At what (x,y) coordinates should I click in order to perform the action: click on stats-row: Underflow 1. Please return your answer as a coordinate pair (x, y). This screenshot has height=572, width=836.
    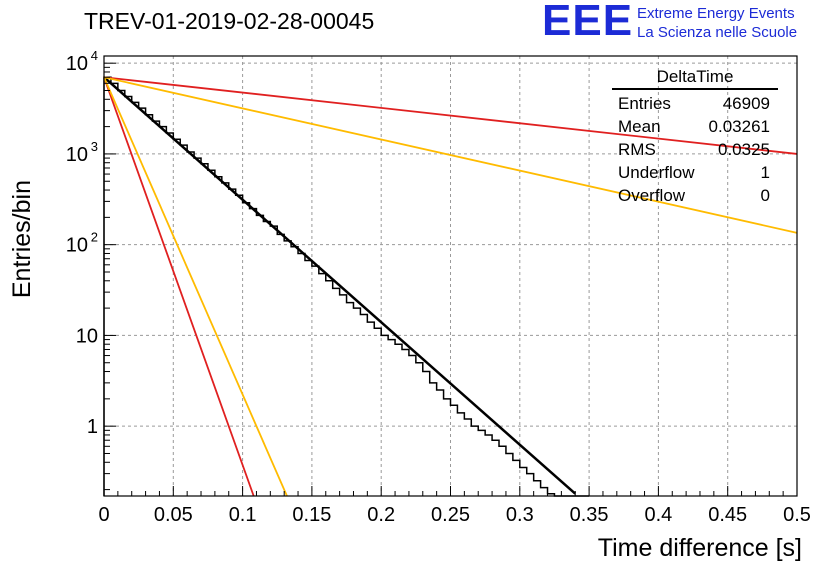
    Looking at the image, I should click on (695, 172).